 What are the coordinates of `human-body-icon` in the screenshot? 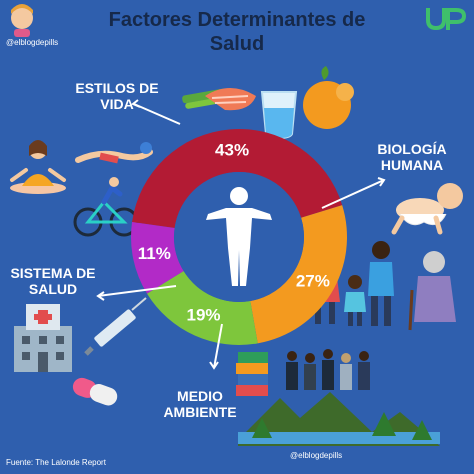 It's located at (239, 236).